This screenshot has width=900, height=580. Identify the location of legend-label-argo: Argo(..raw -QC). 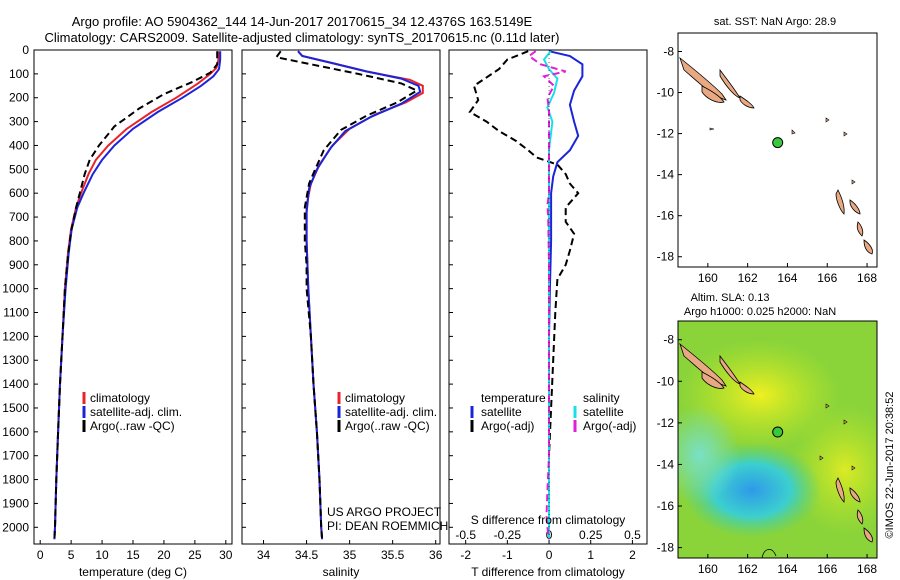
(132, 426).